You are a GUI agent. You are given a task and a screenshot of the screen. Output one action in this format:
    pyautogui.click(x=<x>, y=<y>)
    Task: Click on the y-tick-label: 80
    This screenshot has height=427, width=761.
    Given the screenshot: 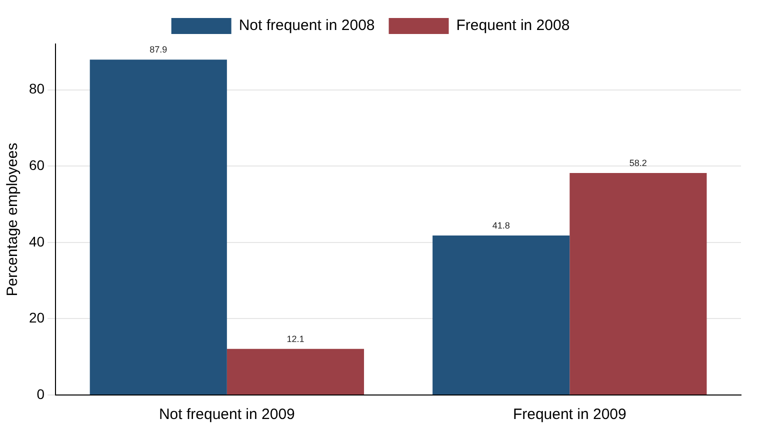 What is the action you would take?
    pyautogui.click(x=36, y=88)
    